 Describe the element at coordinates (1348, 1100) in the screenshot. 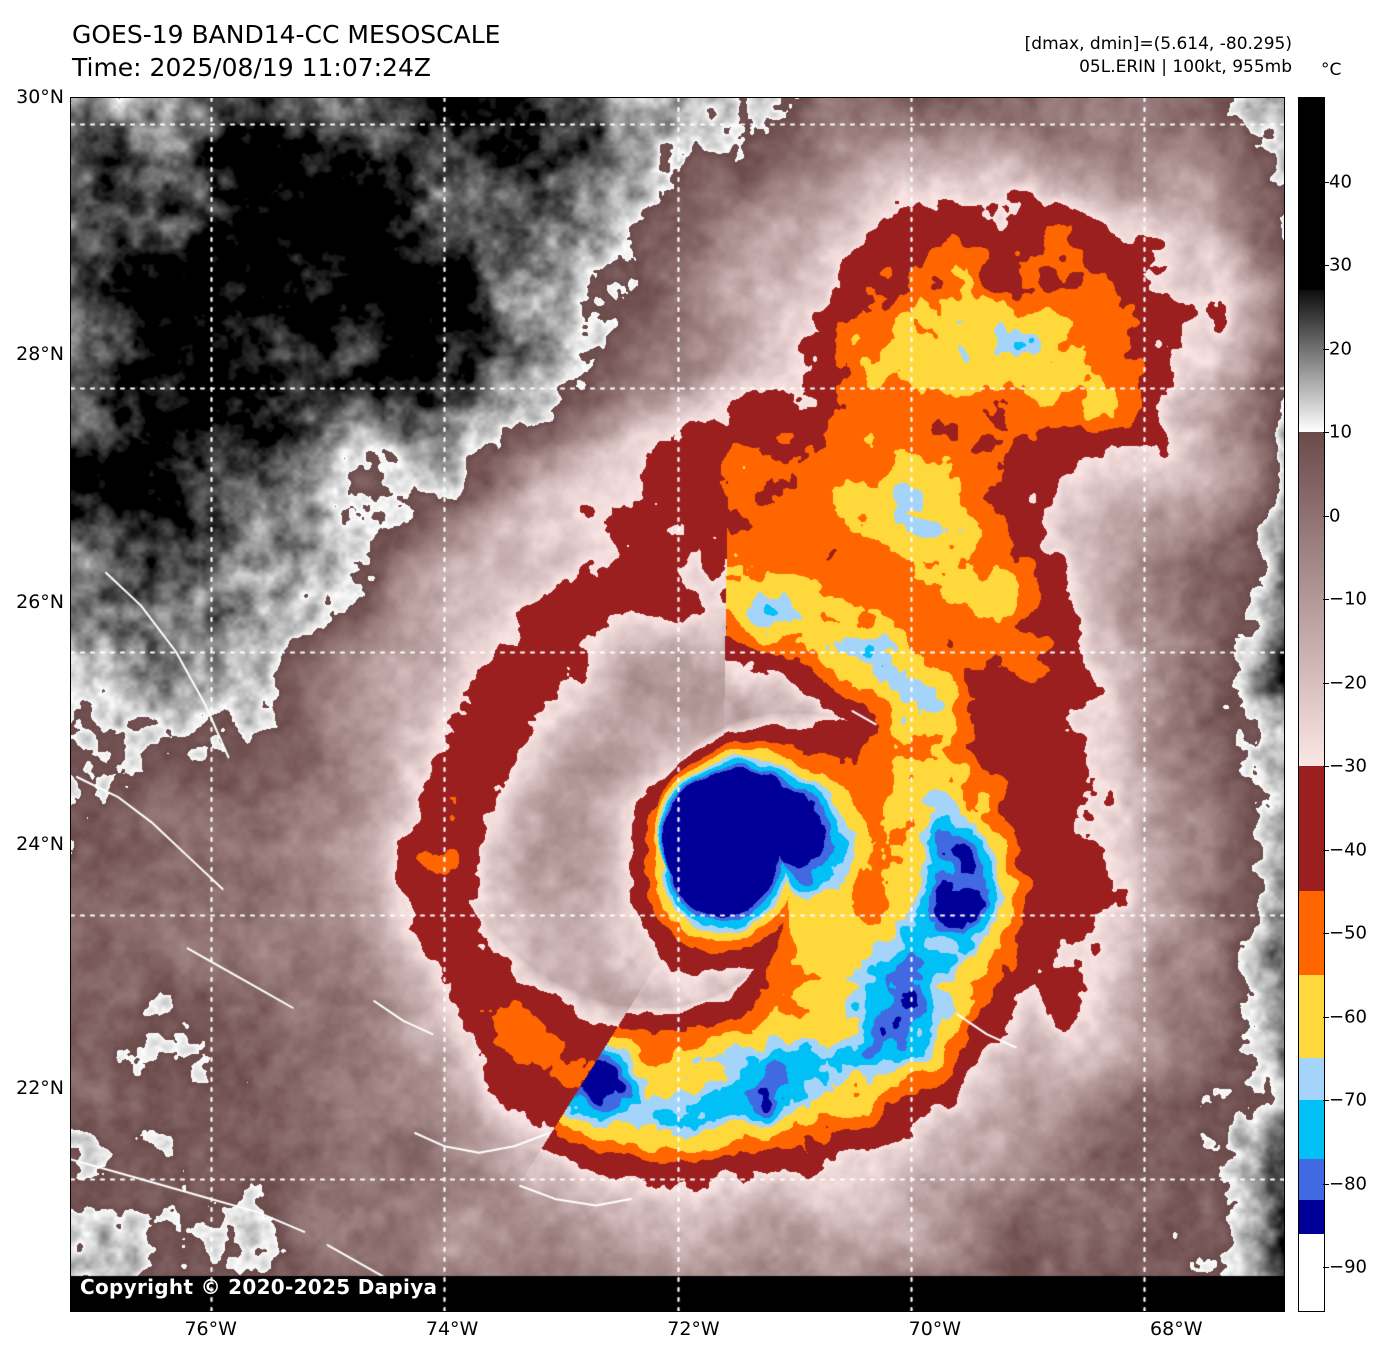

I see `colorbar-tick-label-11: −70` at that location.